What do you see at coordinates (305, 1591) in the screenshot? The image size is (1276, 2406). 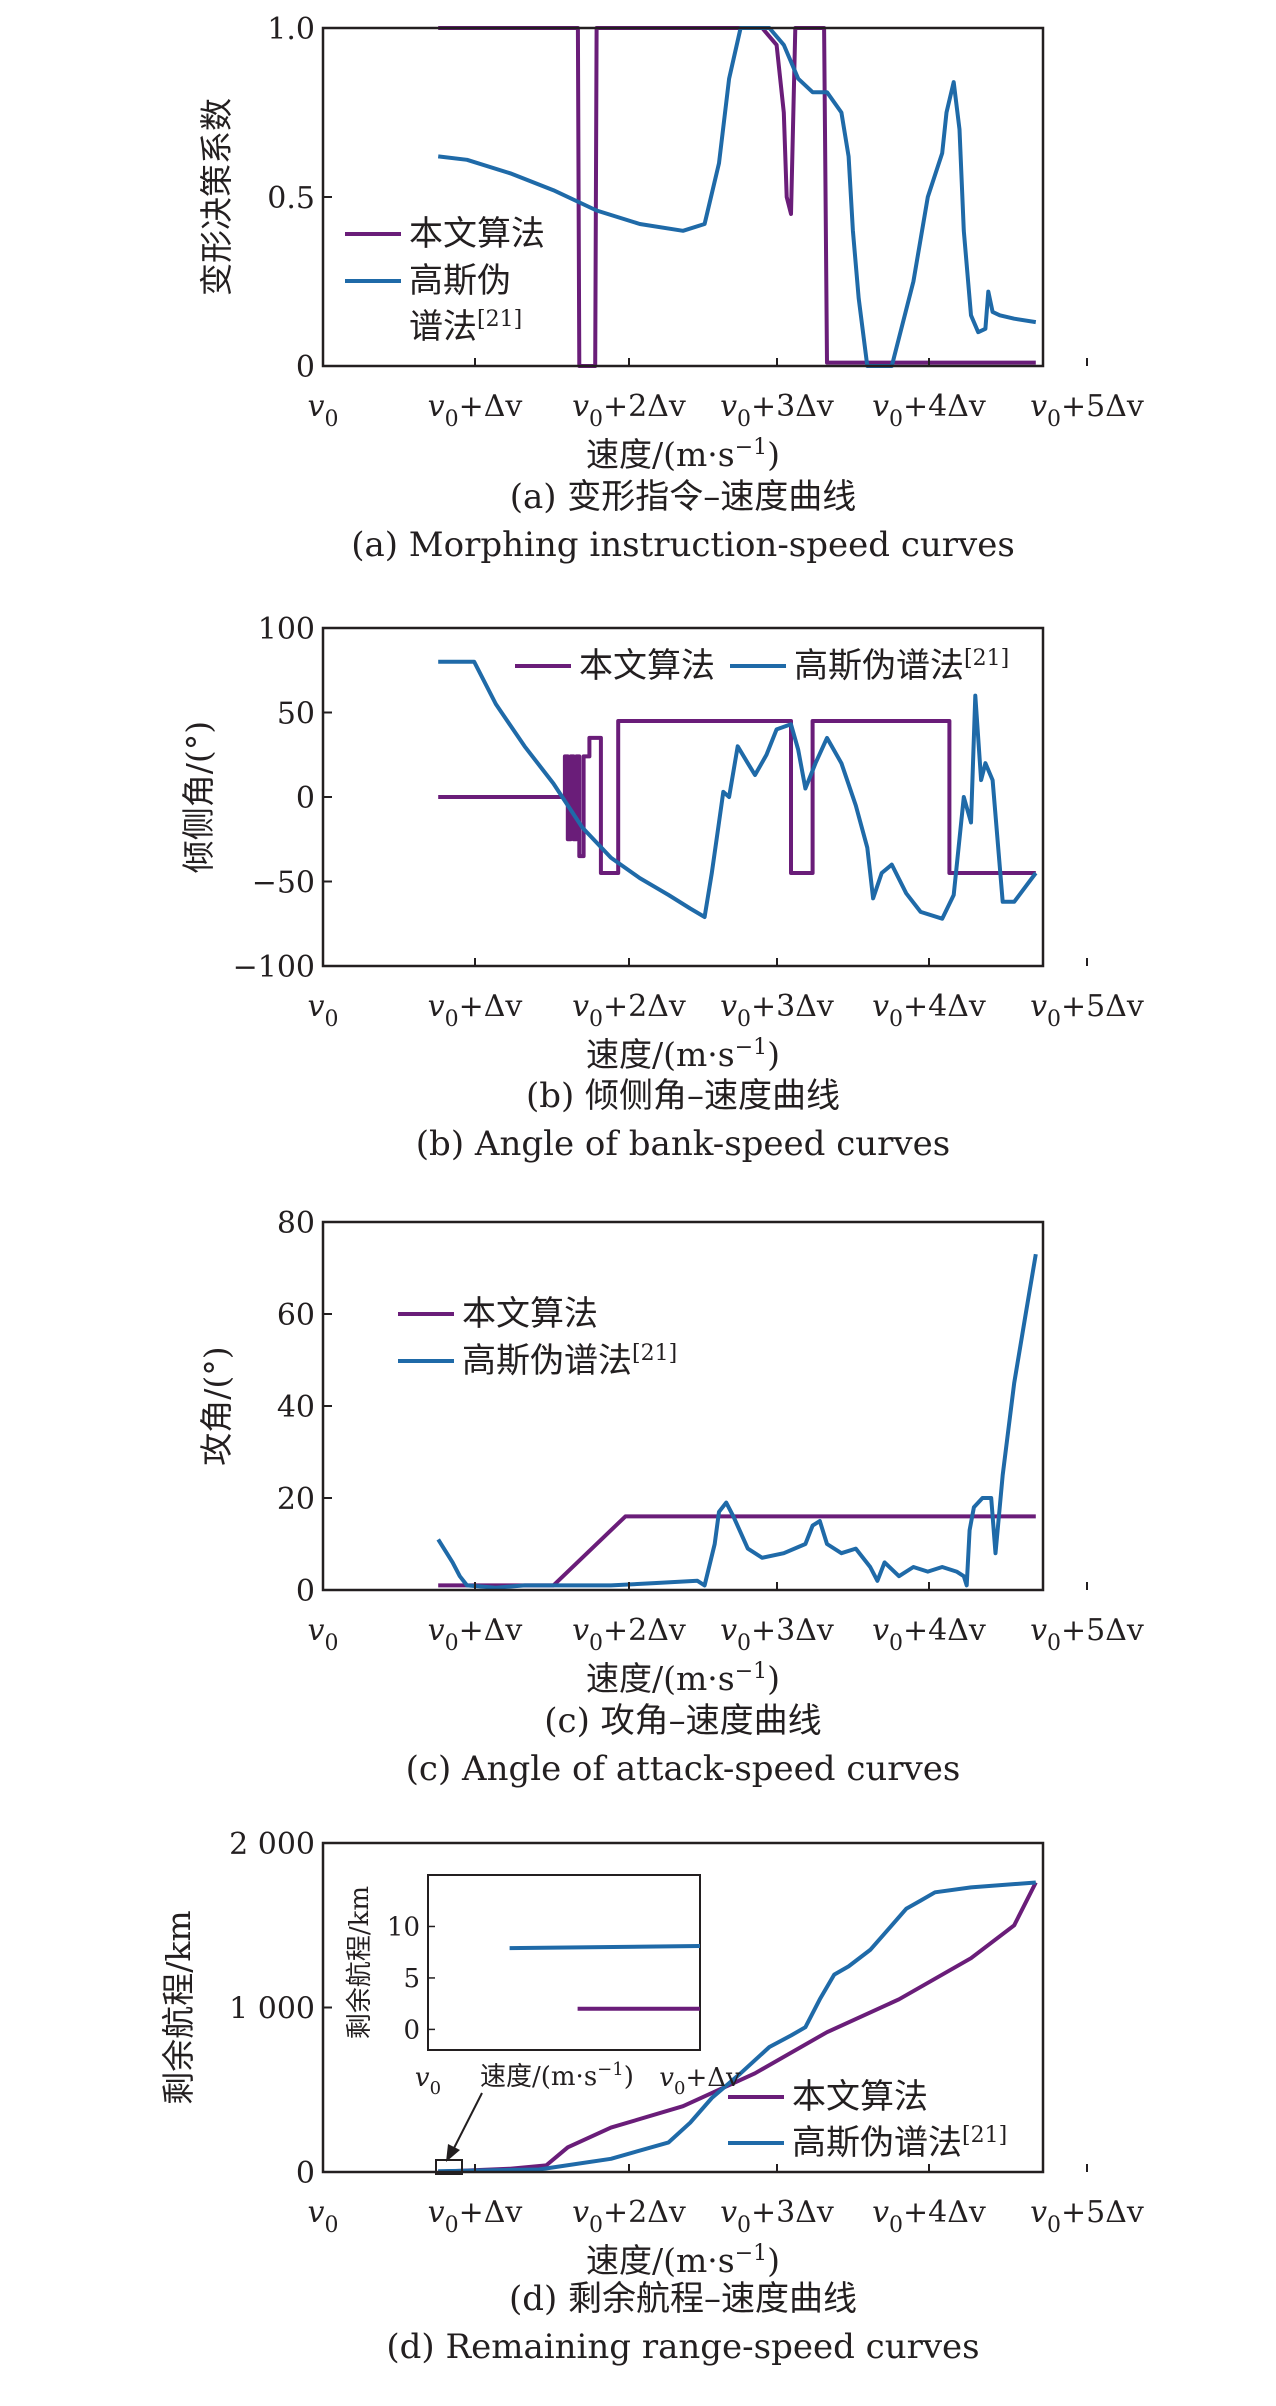 I see `y-tick-label: 0` at bounding box center [305, 1591].